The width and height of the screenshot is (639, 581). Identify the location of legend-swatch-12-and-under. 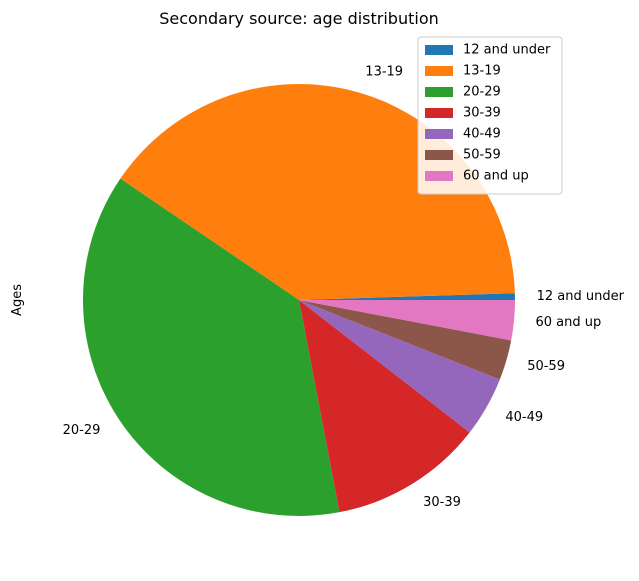
(439, 50).